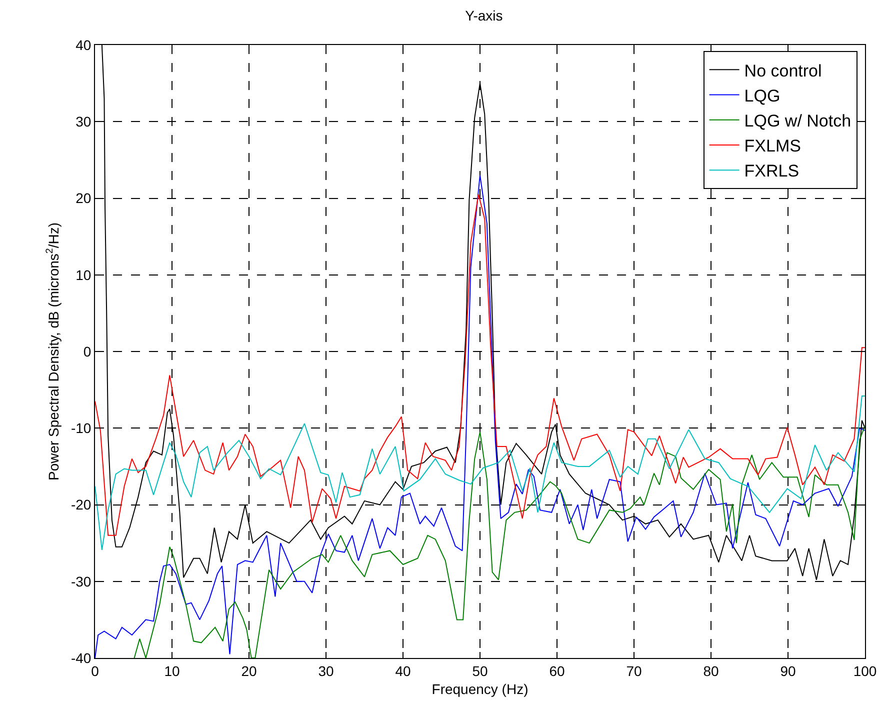 The height and width of the screenshot is (721, 888). What do you see at coordinates (87, 351) in the screenshot?
I see `y-tick-label: 0` at bounding box center [87, 351].